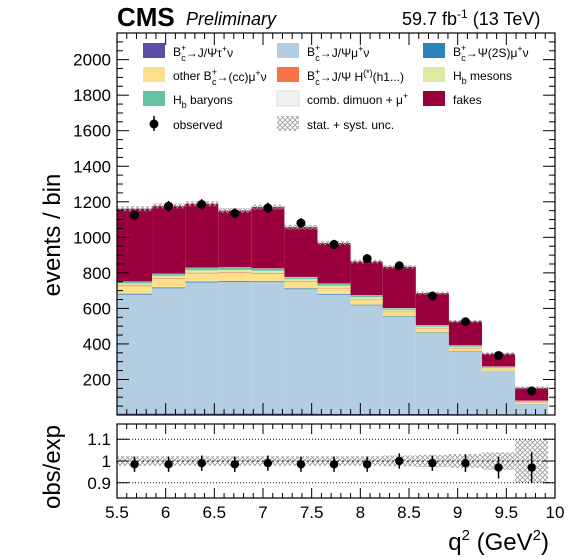  What do you see at coordinates (457, 512) in the screenshot?
I see `ratio-xtick-label-7: 9` at bounding box center [457, 512].